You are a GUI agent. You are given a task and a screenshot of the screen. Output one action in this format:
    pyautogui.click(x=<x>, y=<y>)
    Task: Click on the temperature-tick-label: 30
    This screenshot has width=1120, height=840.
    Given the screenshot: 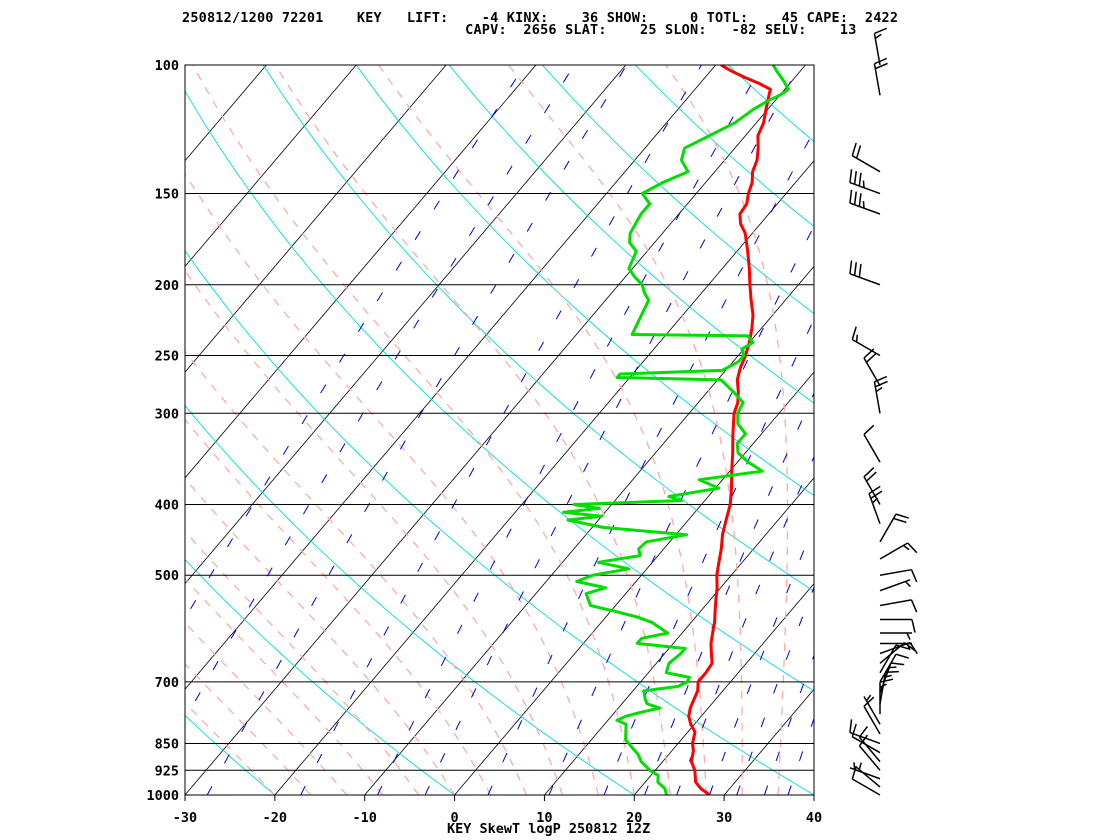 What is the action you would take?
    pyautogui.click(x=724, y=818)
    